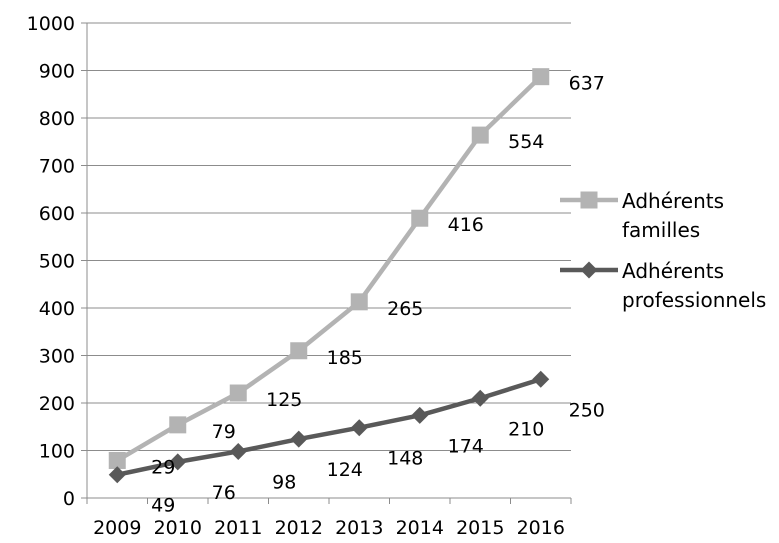 The width and height of the screenshot is (779, 543). I want to click on data-label: 148, so click(405, 459).